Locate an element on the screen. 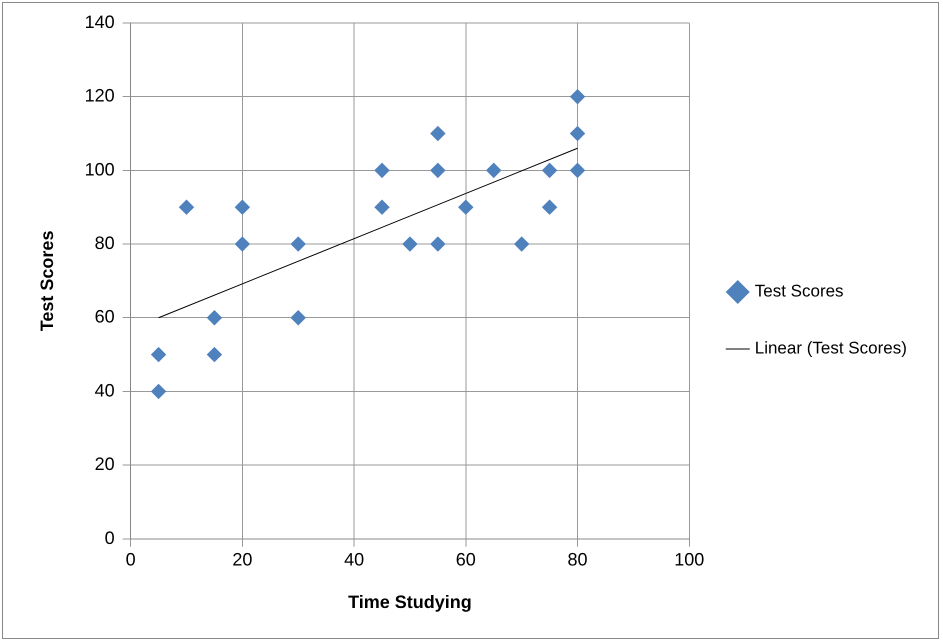 The width and height of the screenshot is (943, 643). y-tick-label: 80 is located at coordinates (104, 243).